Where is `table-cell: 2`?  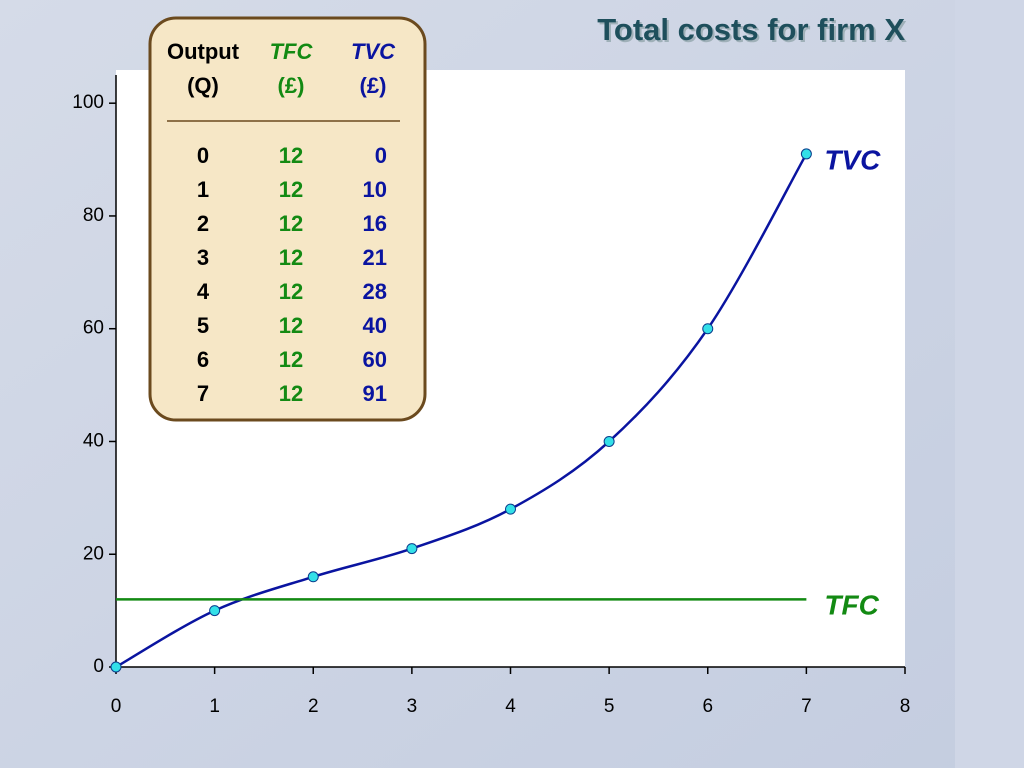
table-cell: 2 is located at coordinates (203, 223).